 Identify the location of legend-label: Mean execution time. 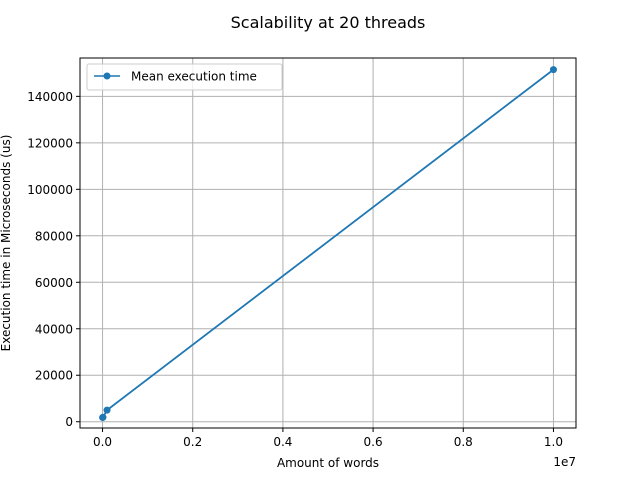
(194, 77).